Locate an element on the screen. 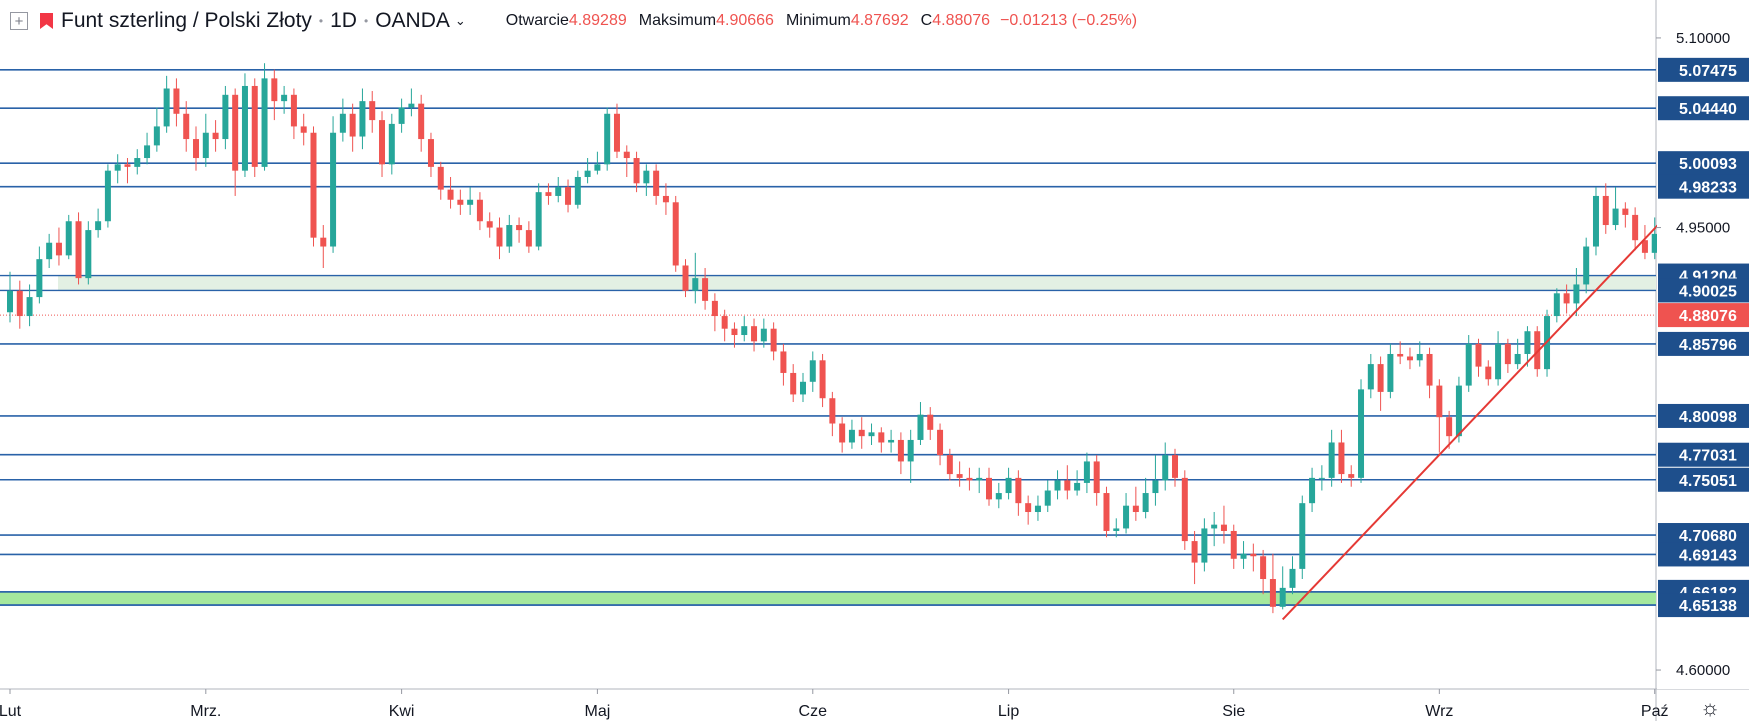 Image resolution: width=1749 pixels, height=721 pixels. last-price-tag: 4.88076 is located at coordinates (1703, 315).